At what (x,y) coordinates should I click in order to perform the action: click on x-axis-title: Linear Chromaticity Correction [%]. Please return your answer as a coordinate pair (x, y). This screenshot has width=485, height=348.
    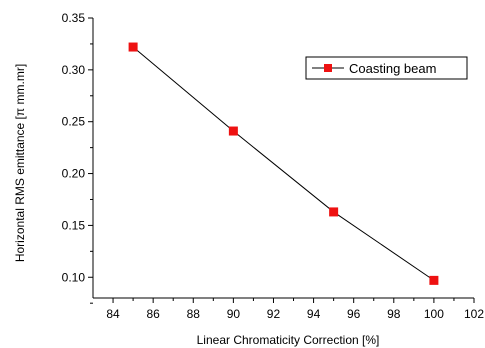
    Looking at the image, I should click on (288, 340).